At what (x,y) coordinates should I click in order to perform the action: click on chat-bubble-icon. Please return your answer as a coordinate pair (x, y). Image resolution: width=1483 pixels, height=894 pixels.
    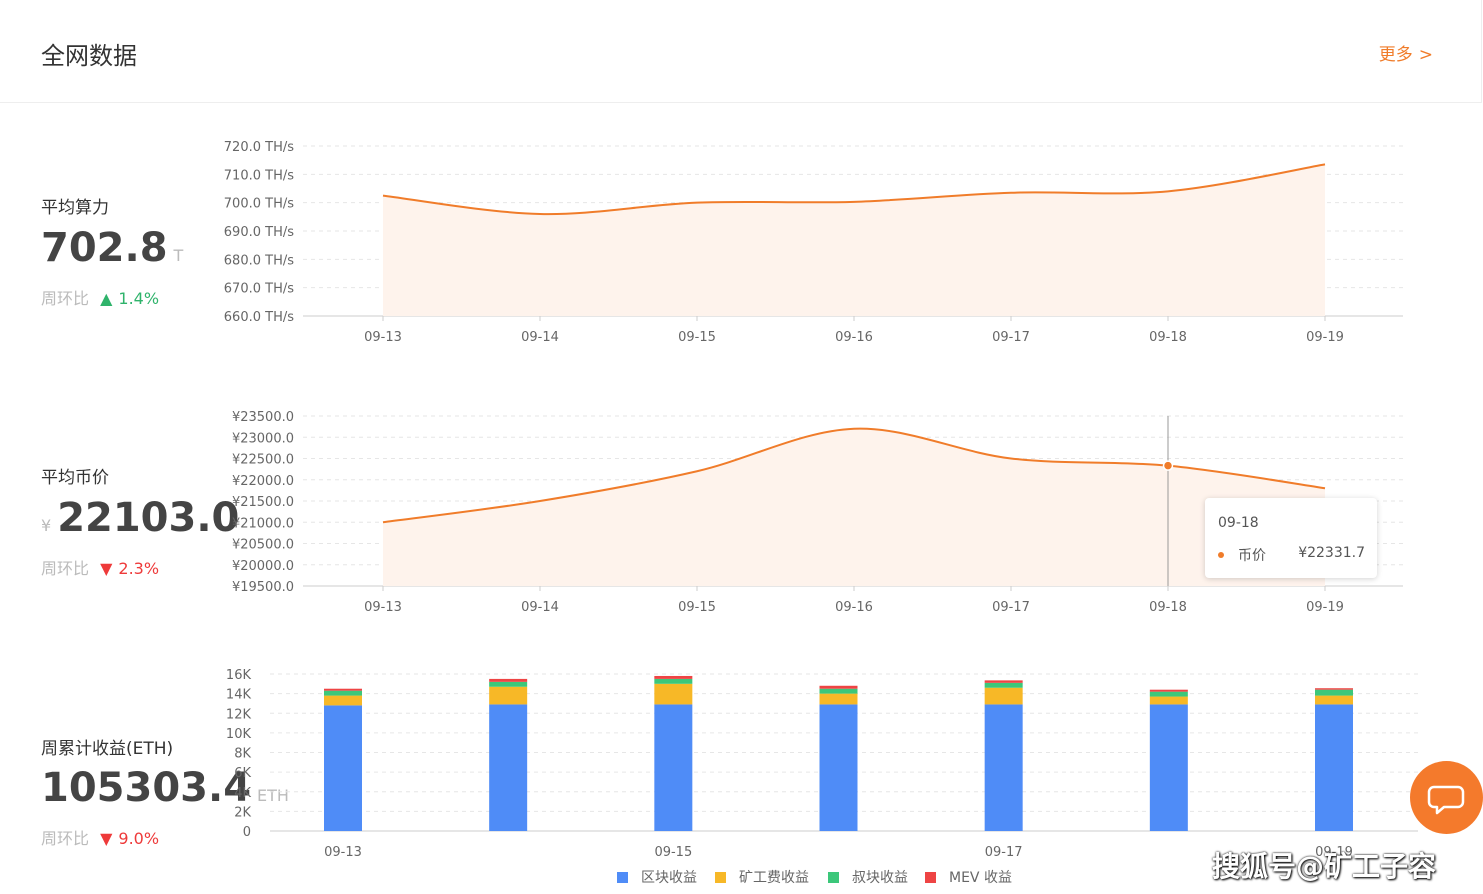
    Looking at the image, I should click on (1446, 800).